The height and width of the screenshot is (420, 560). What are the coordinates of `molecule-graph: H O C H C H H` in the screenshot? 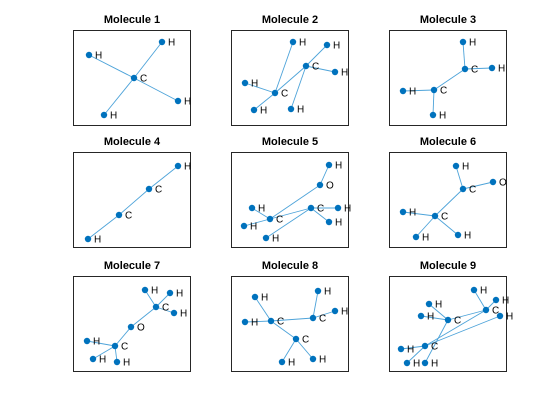 It's located at (453, 203).